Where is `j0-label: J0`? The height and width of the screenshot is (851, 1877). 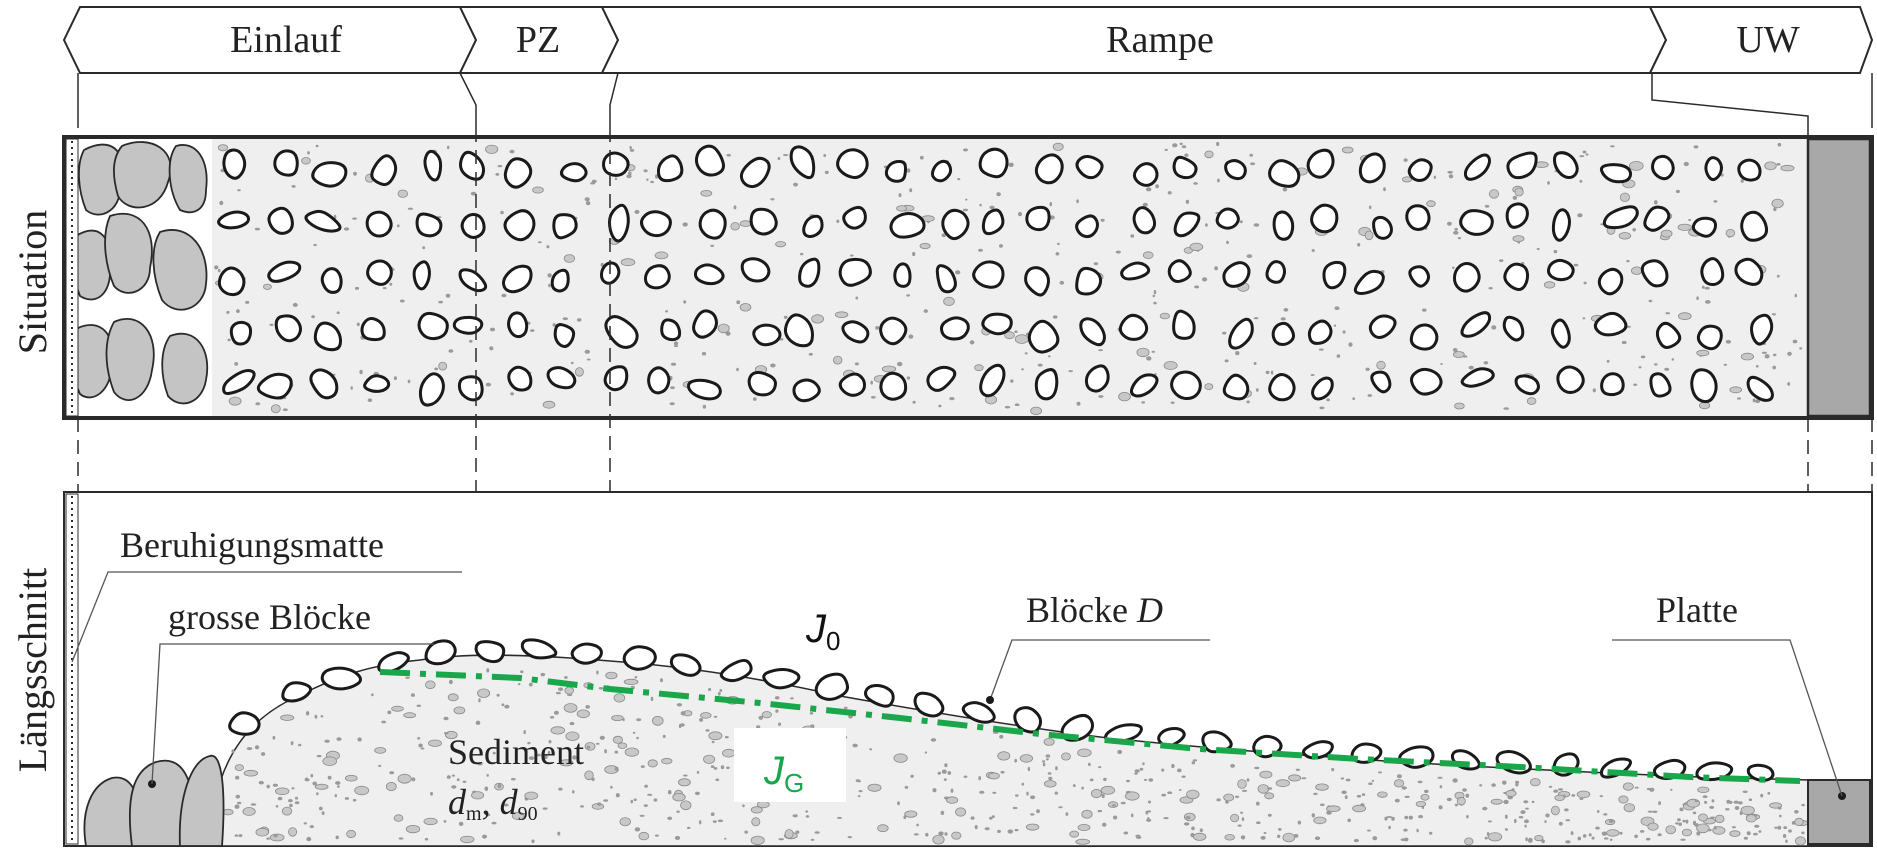 j0-label: J0 is located at coordinates (822, 631).